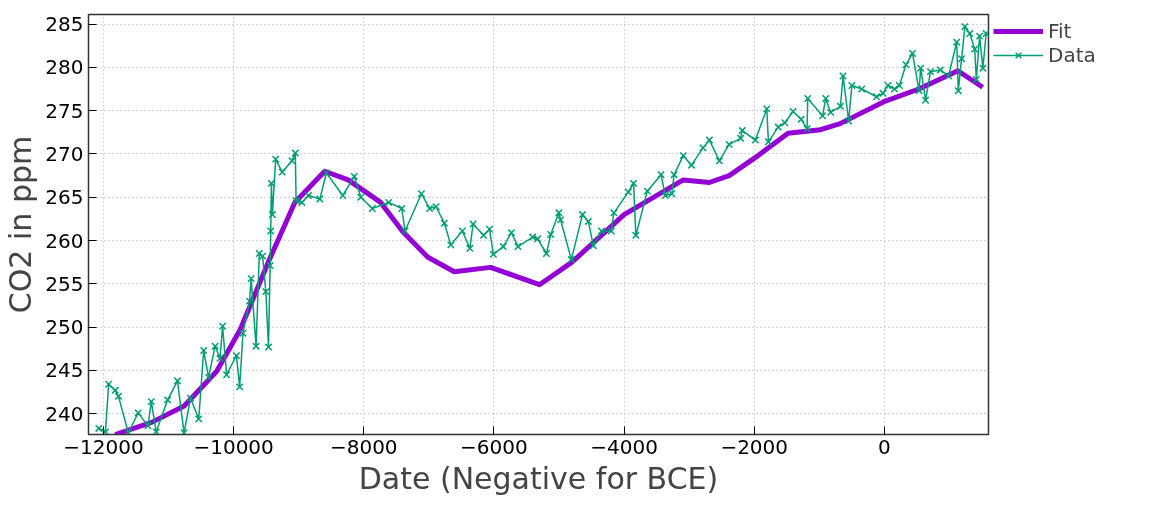 The width and height of the screenshot is (1175, 527). What do you see at coordinates (754, 446) in the screenshot?
I see `x-tick-label: −2000` at bounding box center [754, 446].